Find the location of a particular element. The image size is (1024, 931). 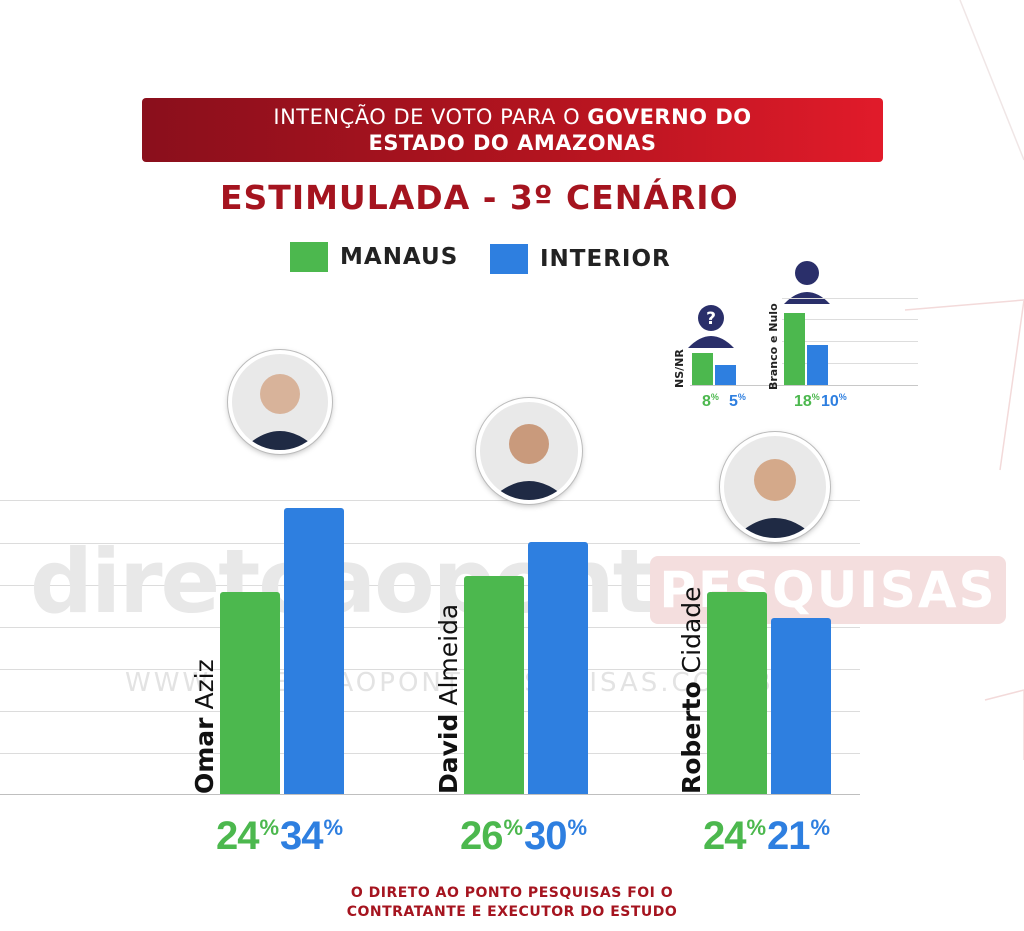

mini-bar-branco-nulo-manaus is located at coordinates (794, 349).